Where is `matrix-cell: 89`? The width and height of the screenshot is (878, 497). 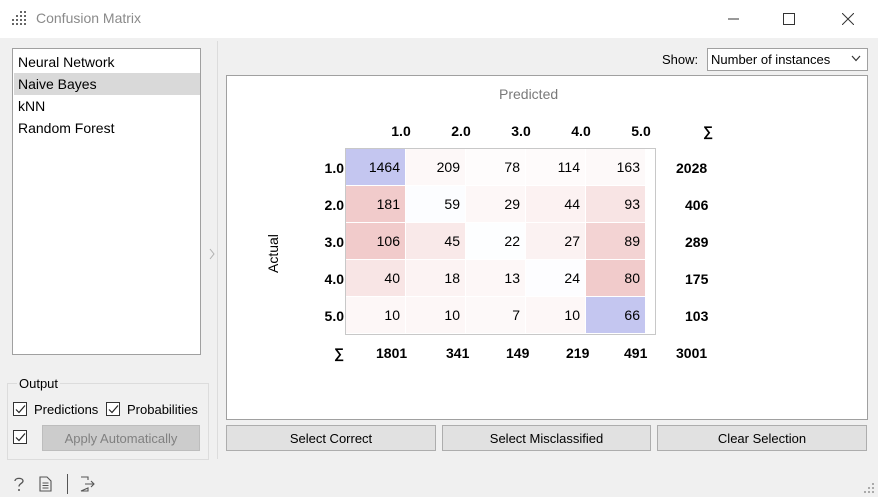
matrix-cell: 89 is located at coordinates (615, 241).